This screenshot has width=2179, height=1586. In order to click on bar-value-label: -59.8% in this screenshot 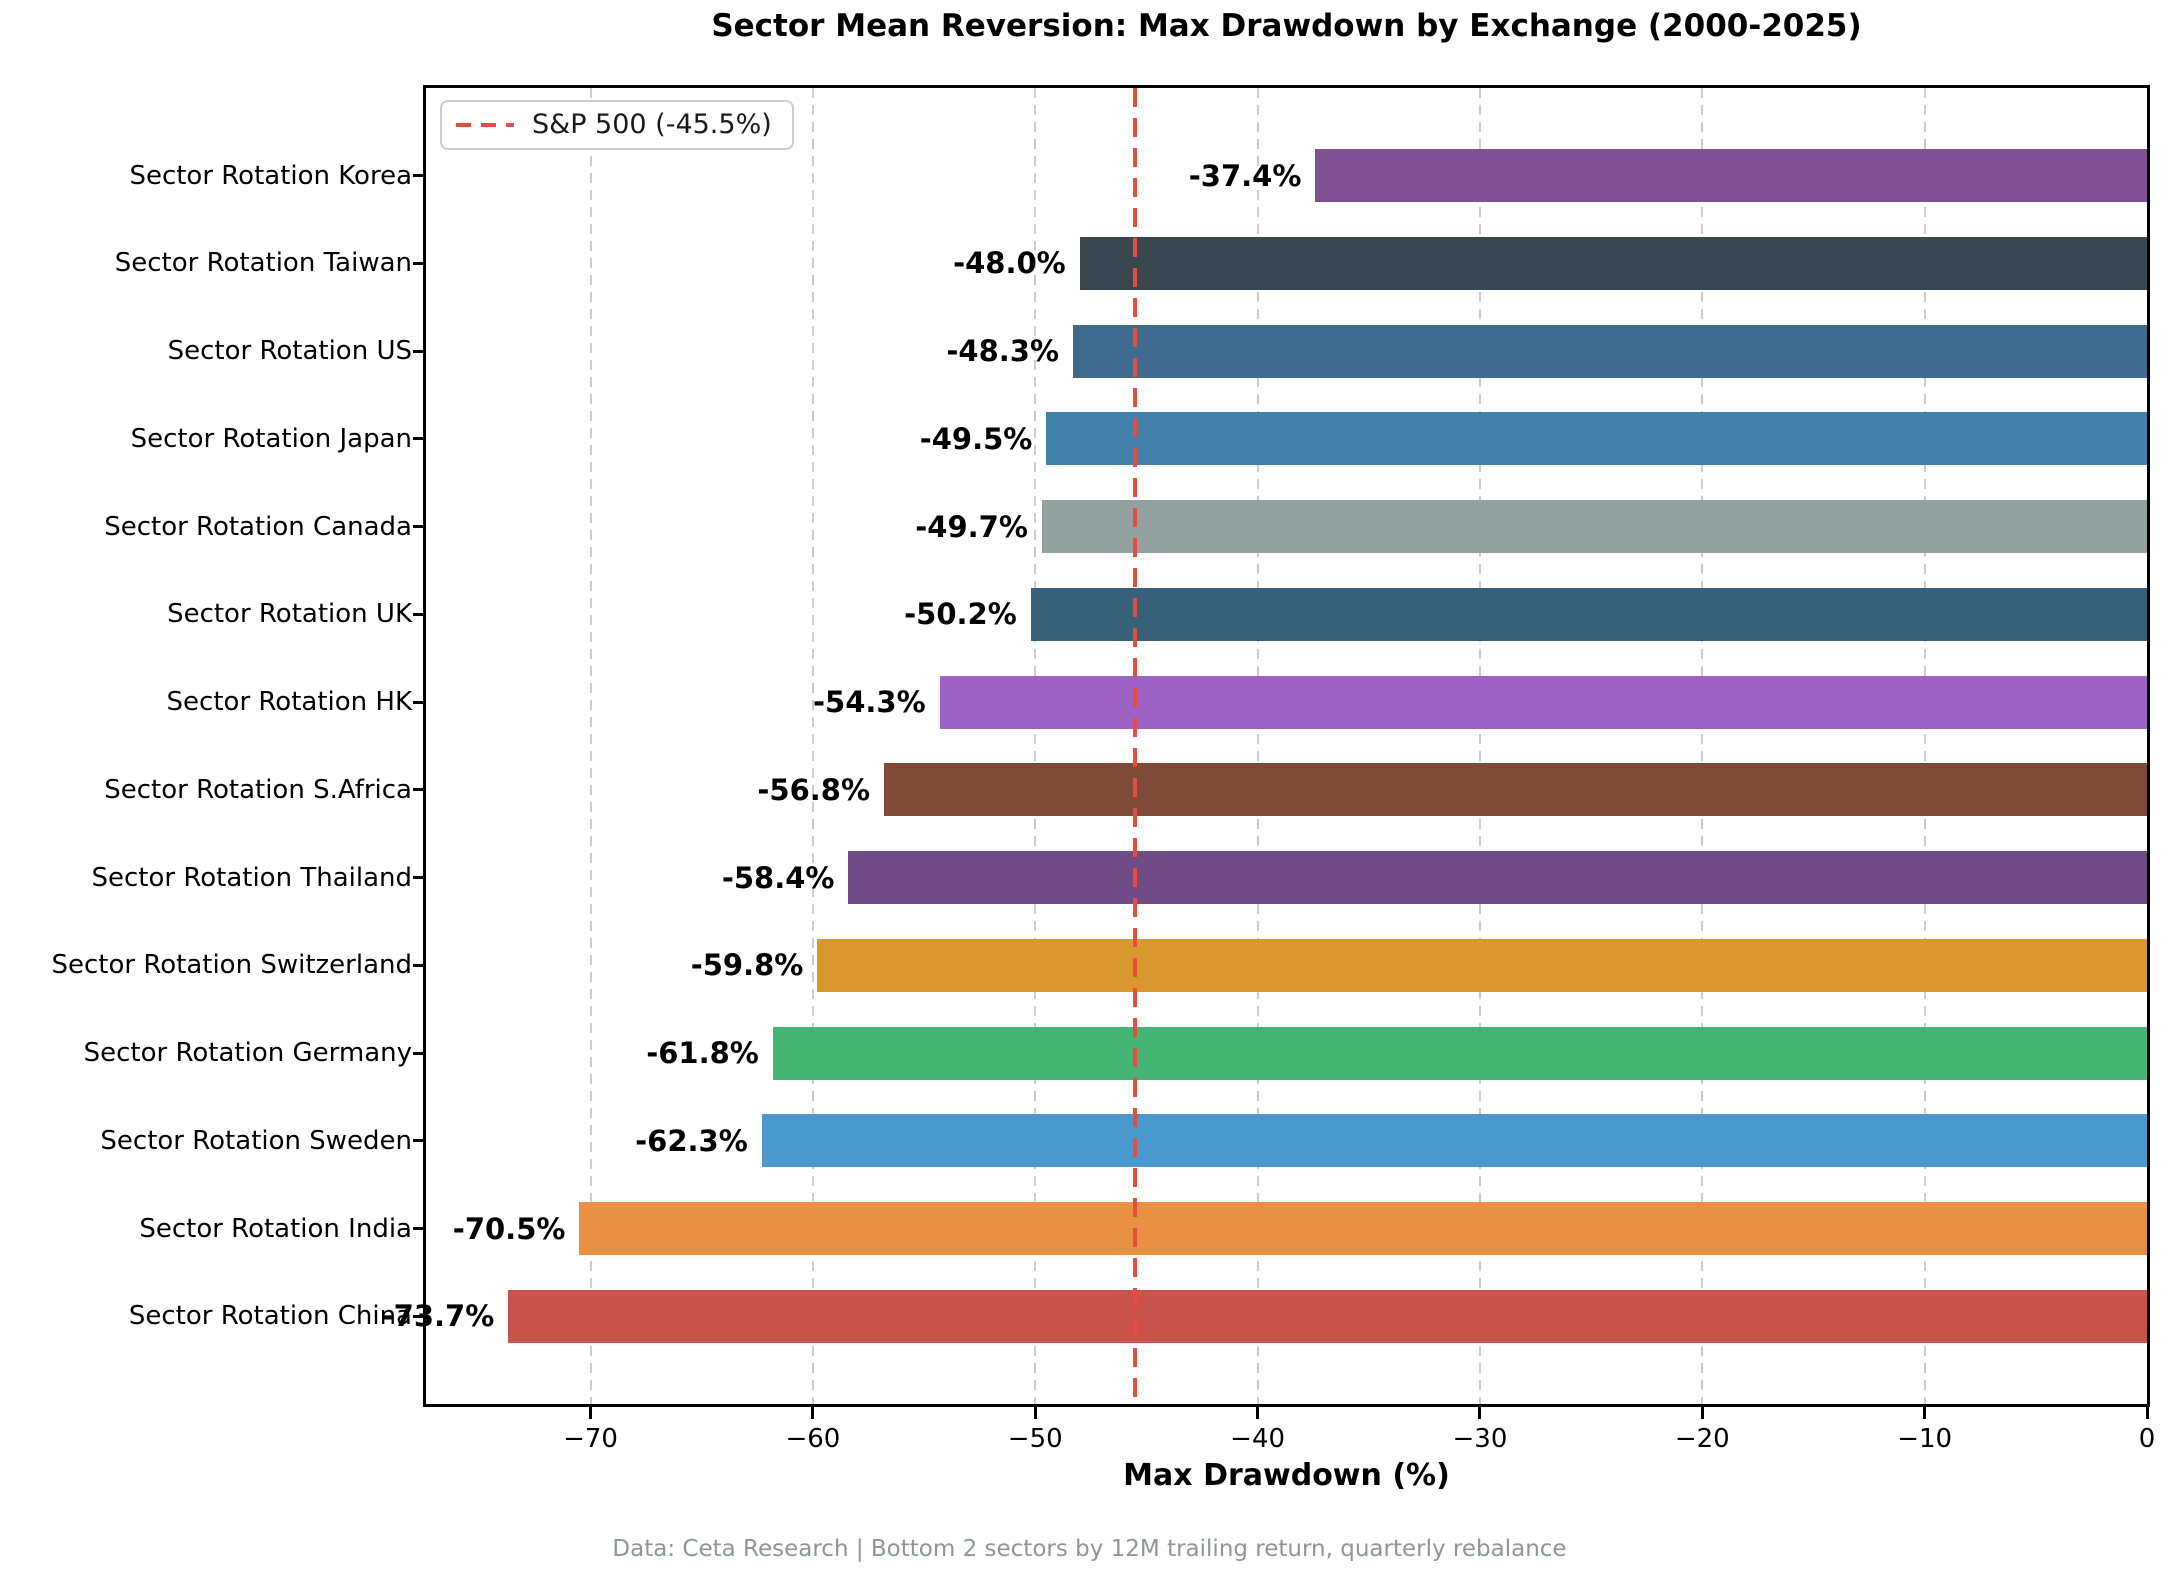, I will do `click(747, 965)`.